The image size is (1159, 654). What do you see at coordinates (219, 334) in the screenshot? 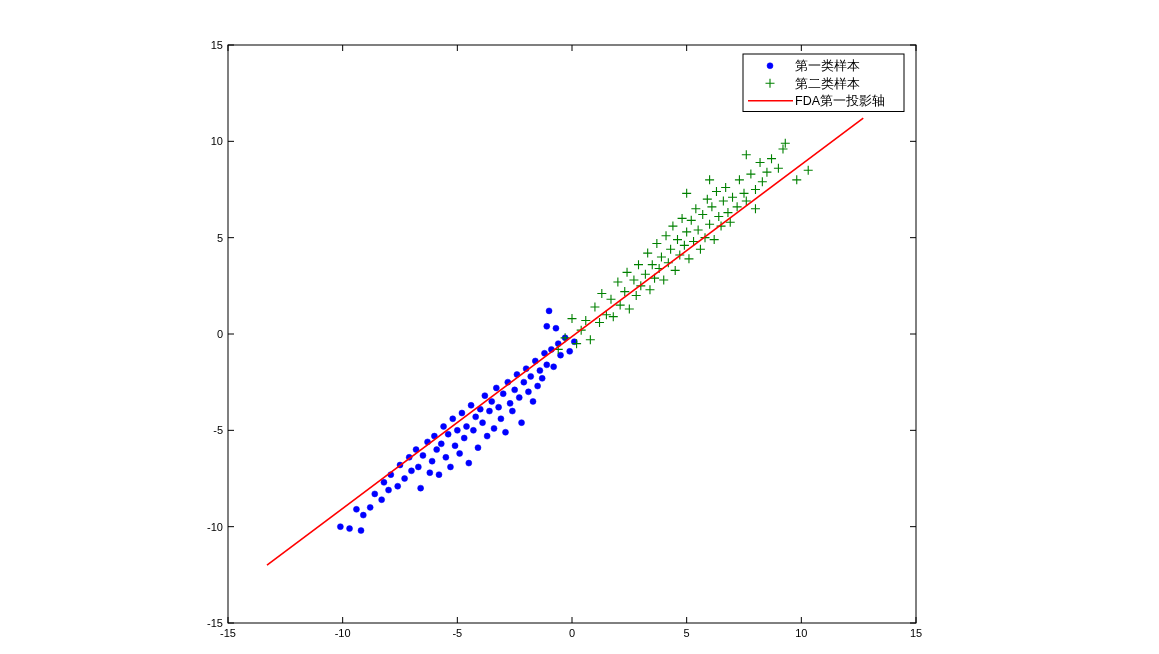
I see `y-tick-label: 0` at bounding box center [219, 334].